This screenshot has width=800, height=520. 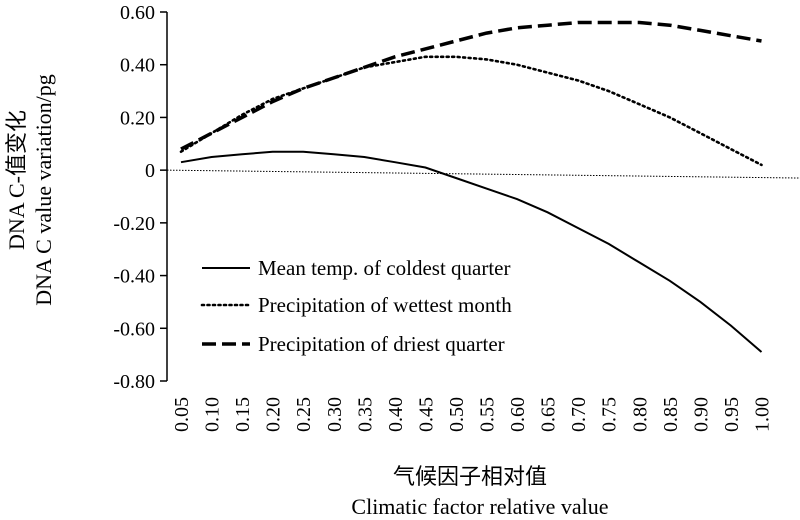 What do you see at coordinates (483, 174) in the screenshot?
I see `zero-reference-line` at bounding box center [483, 174].